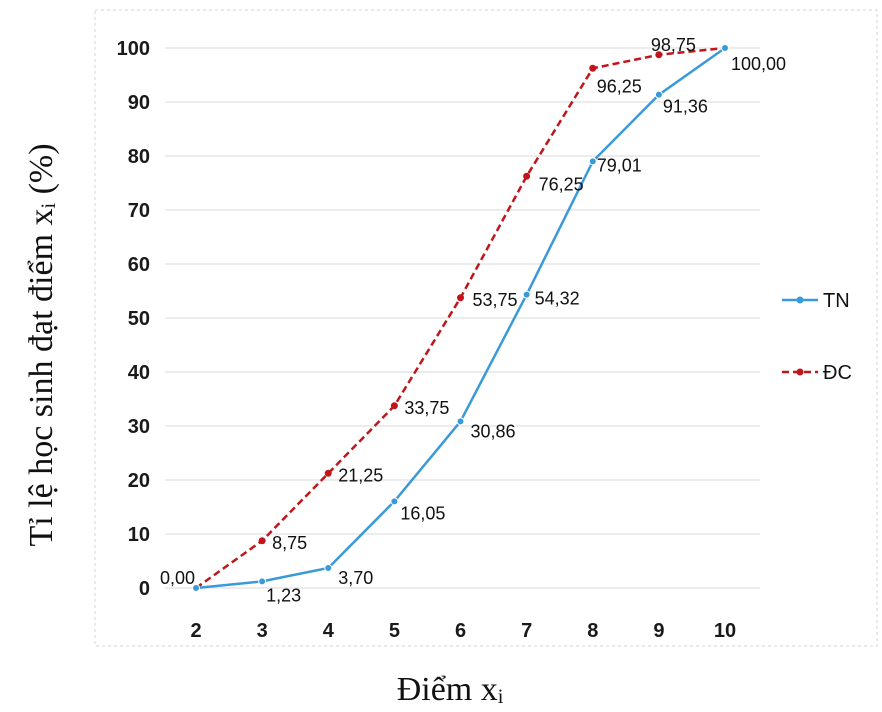 The width and height of the screenshot is (882, 712). Describe the element at coordinates (495, 300) in the screenshot. I see `data-label-dc: 53,75` at that location.